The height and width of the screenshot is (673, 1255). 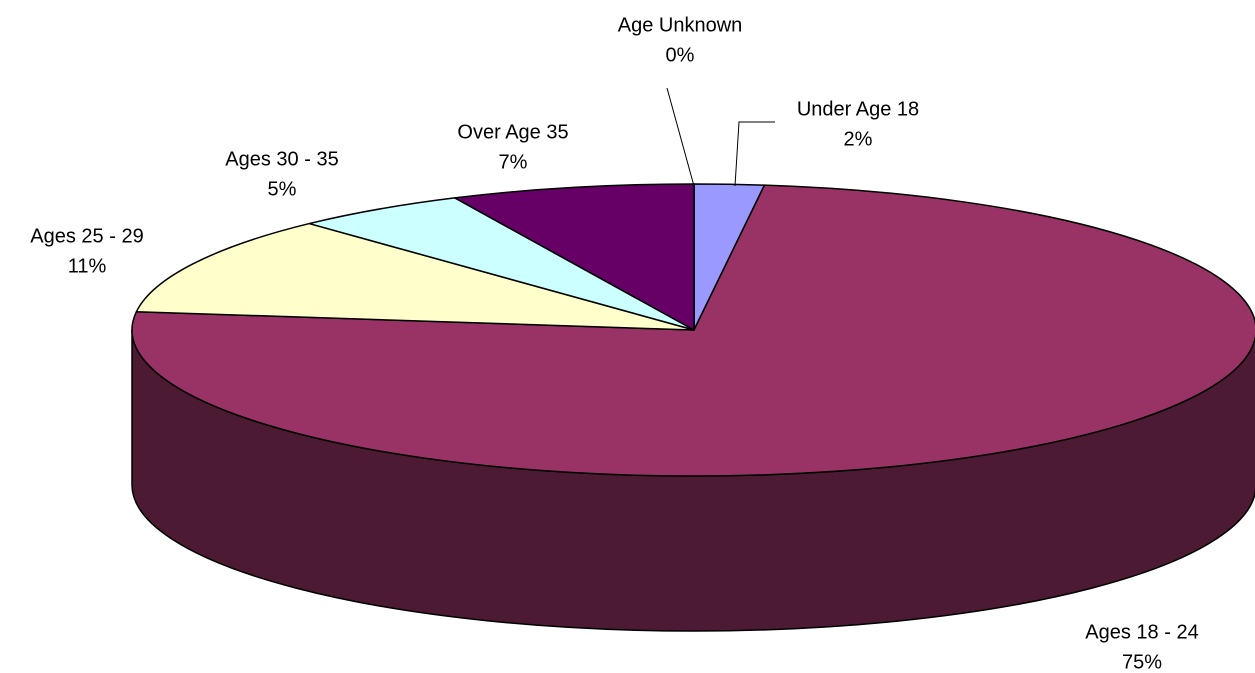 What do you see at coordinates (680, 25) in the screenshot?
I see `slice-label: Age Unknown` at bounding box center [680, 25].